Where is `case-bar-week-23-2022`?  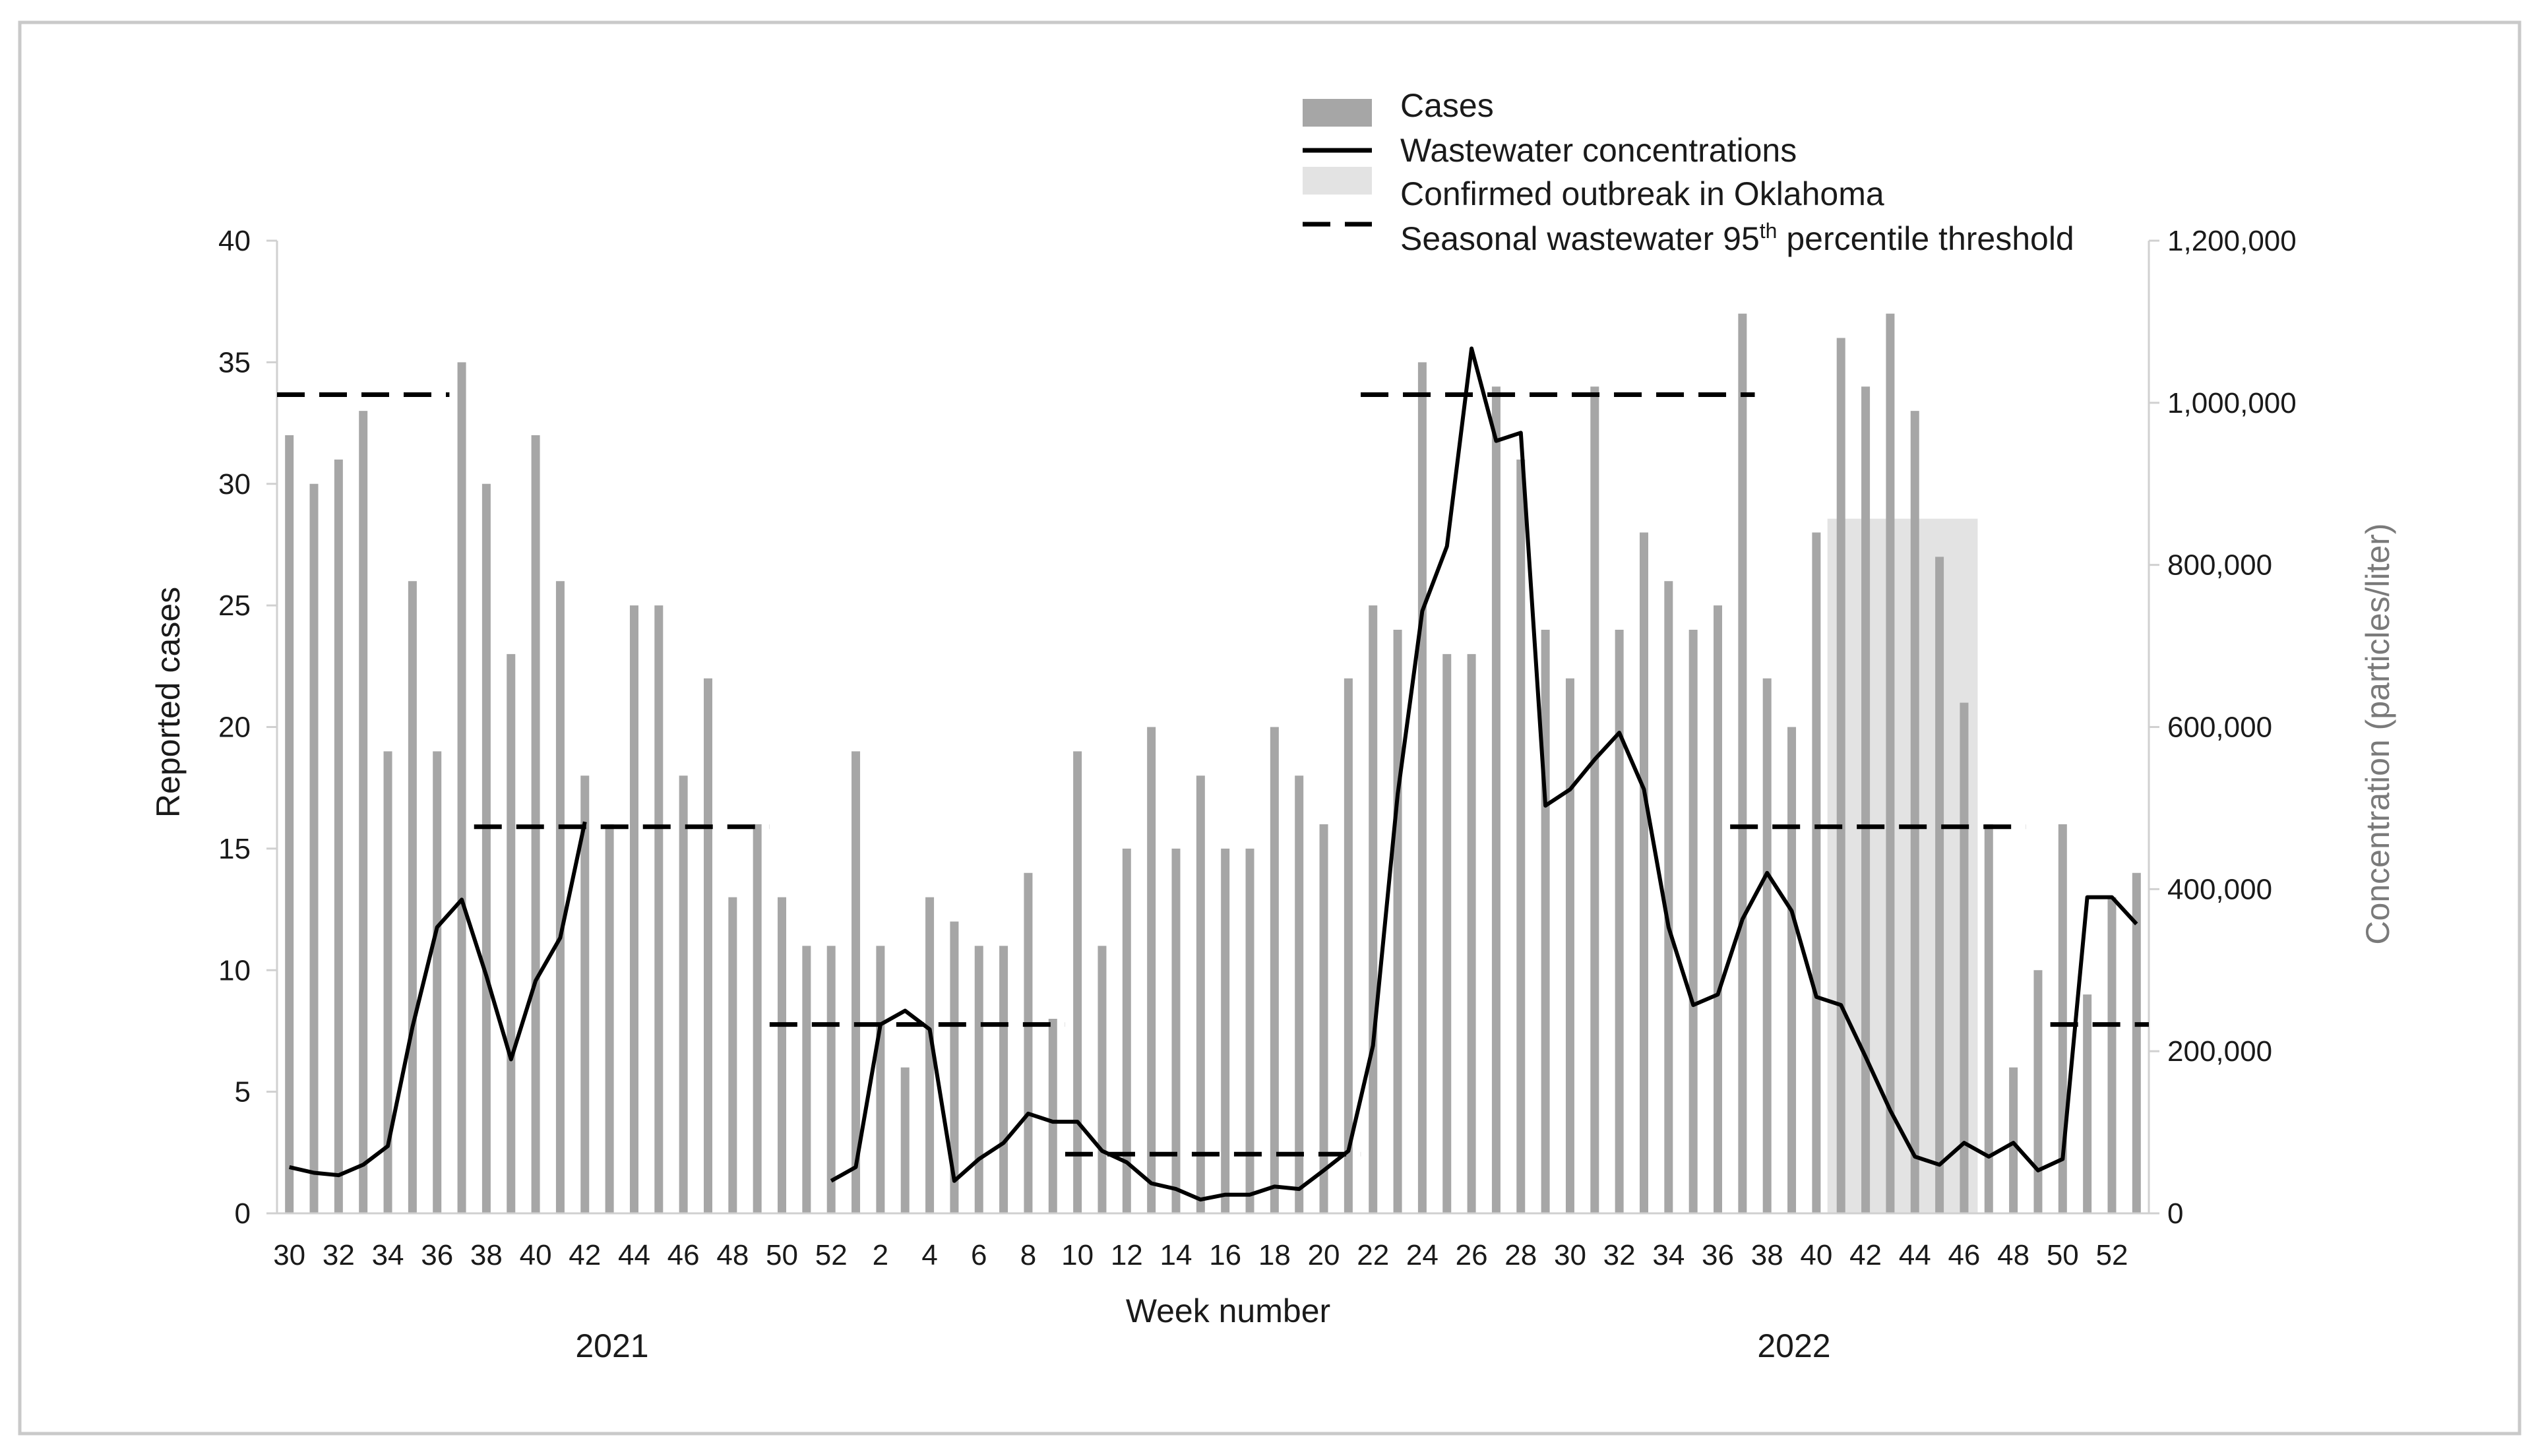 case-bar-week-23-2022 is located at coordinates (1397, 921).